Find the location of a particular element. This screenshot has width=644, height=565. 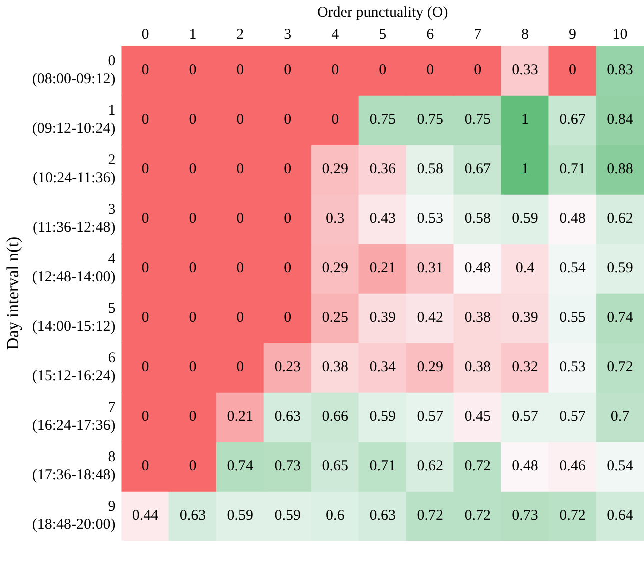

y-tick-label: 3 (11:36-12:48) is located at coordinates (74, 219).